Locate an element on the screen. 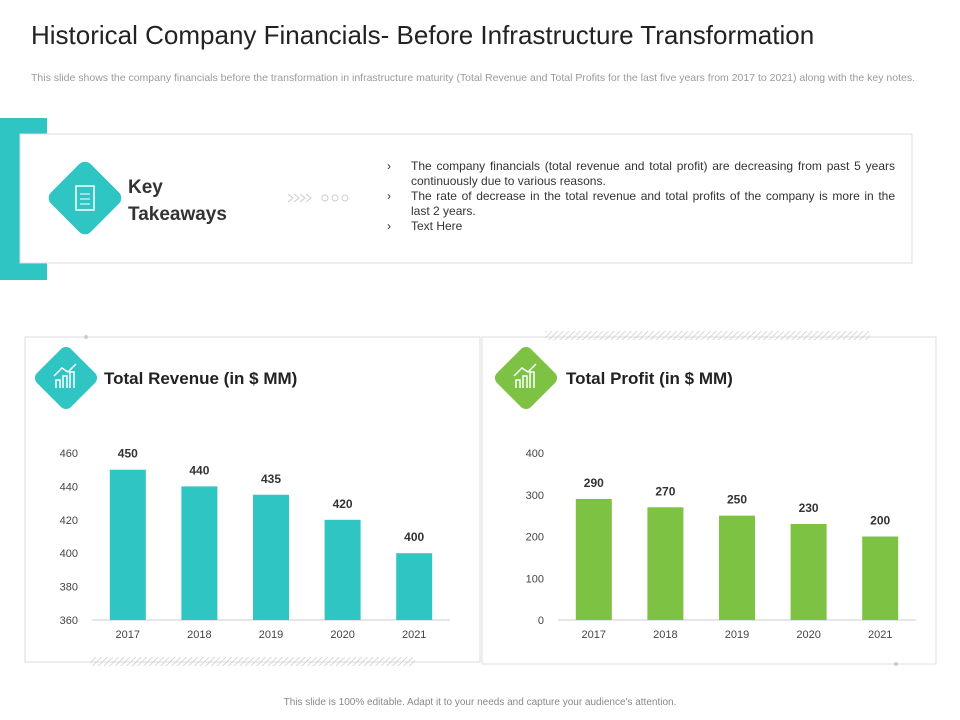 The height and width of the screenshot is (720, 960). y-tick-label: 100 is located at coordinates (535, 579).